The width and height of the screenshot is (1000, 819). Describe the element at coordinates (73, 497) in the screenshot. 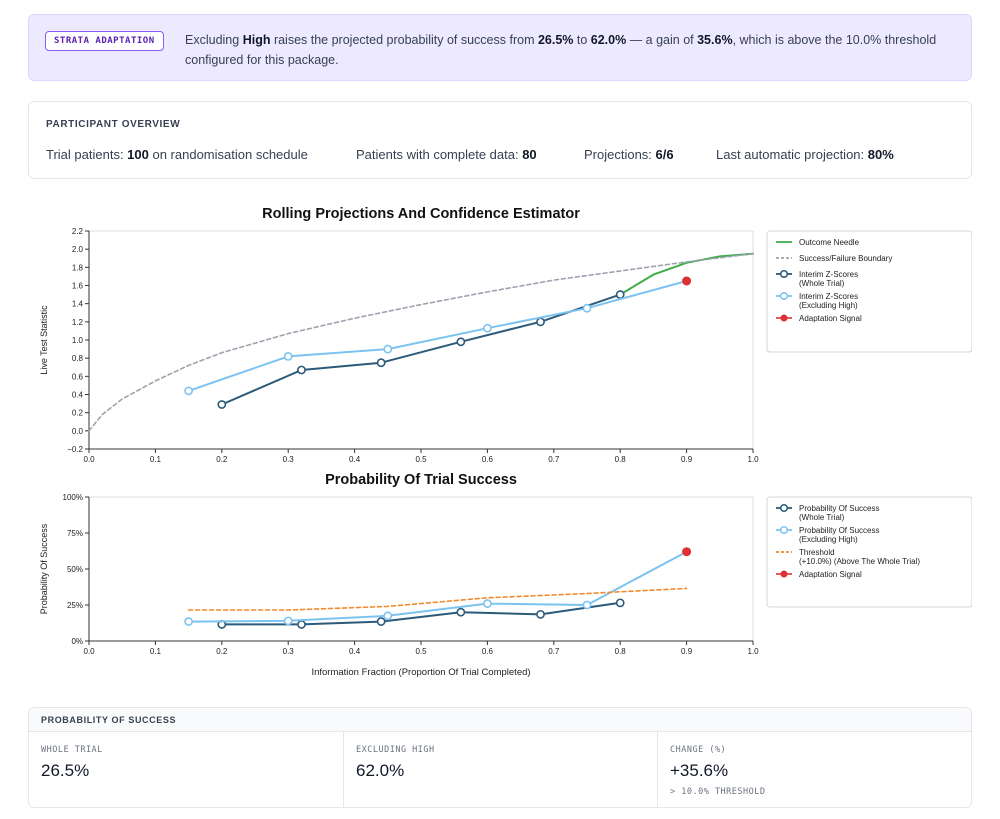

I see `chart-2-y-tick-label: 100%` at that location.